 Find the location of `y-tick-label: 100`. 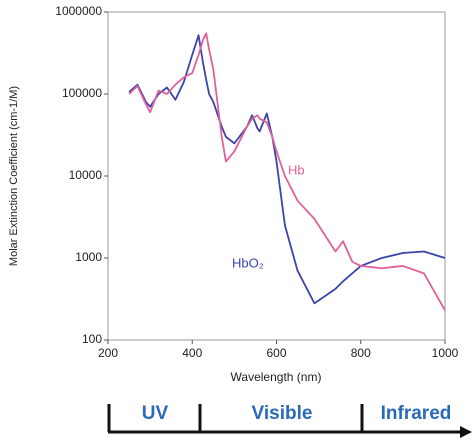

y-tick-label: 100 is located at coordinates (92, 339).